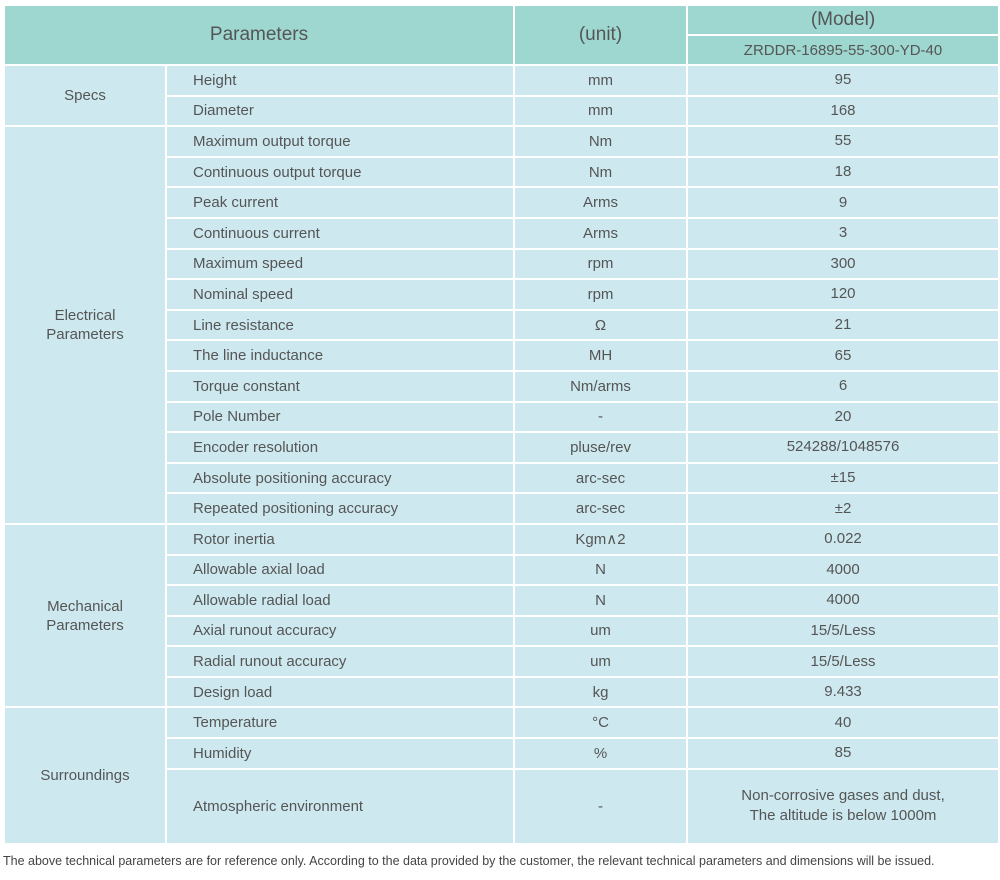 The width and height of the screenshot is (1000, 880). Describe the element at coordinates (843, 20) in the screenshot. I see `header-model-label: (Model)` at that location.